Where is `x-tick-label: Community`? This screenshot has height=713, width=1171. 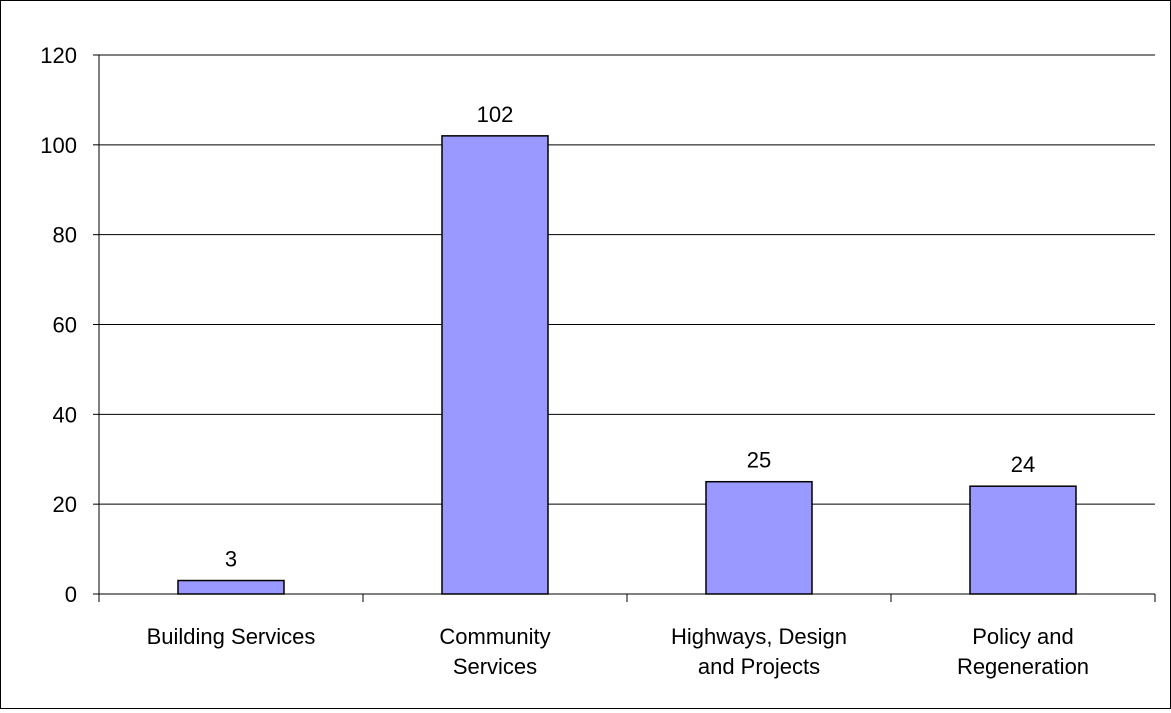 x-tick-label: Community is located at coordinates (494, 636).